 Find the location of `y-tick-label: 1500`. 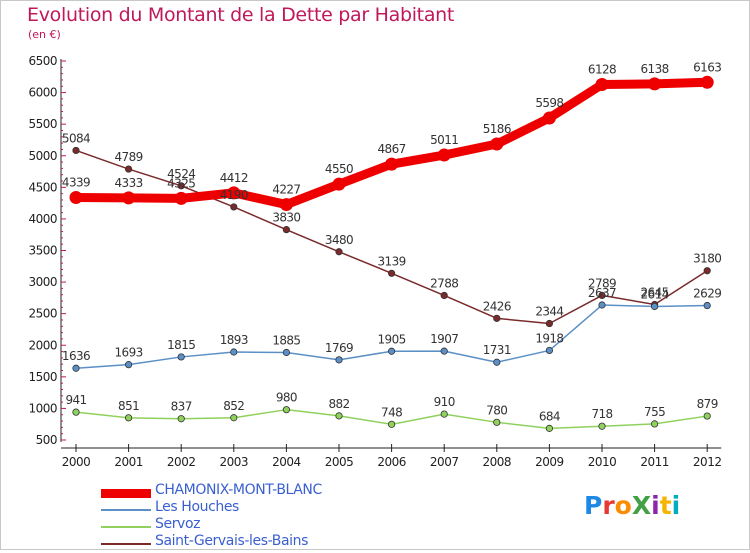

y-tick-label: 1500 is located at coordinates (42, 377).